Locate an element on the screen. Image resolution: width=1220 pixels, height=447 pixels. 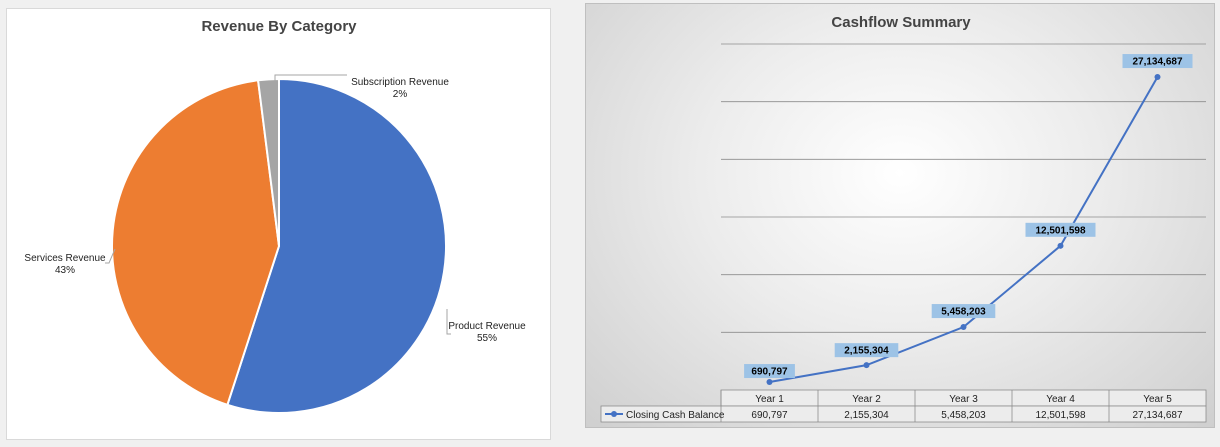
pie-slice-services-revenue is located at coordinates (196, 243).